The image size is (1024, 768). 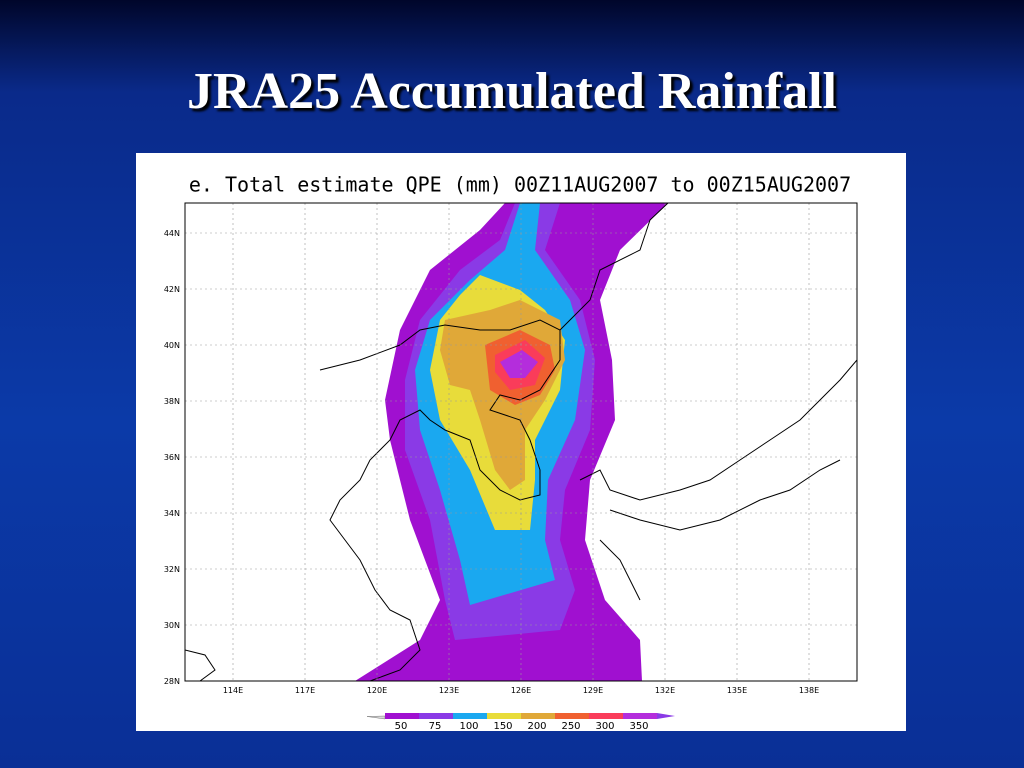 I want to click on lat-label: 28N, so click(x=172, y=681).